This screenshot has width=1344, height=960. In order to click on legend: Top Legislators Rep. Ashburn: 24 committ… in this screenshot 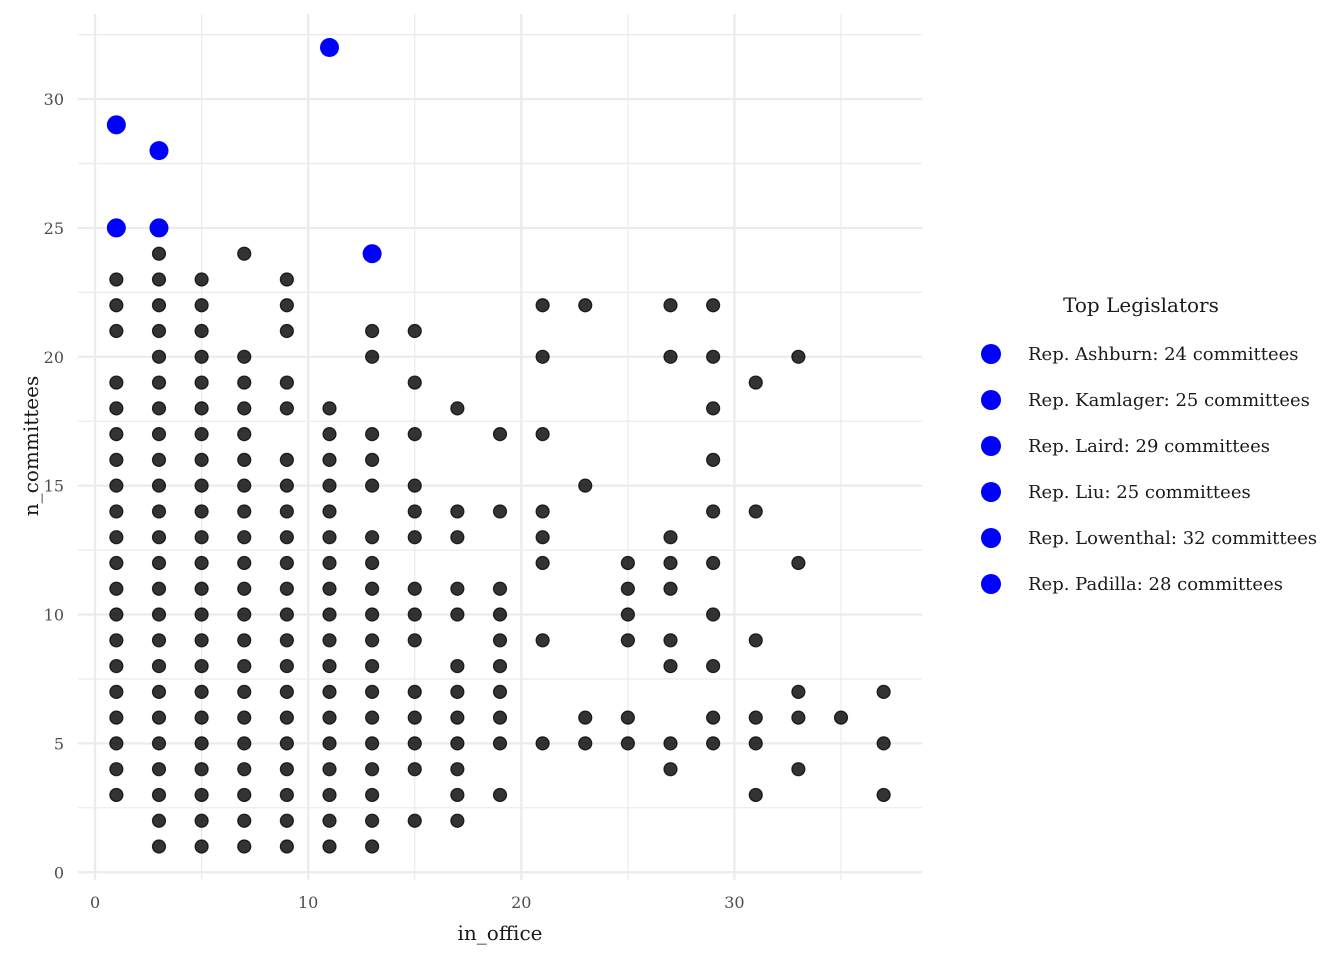, I will do `click(1149, 444)`.